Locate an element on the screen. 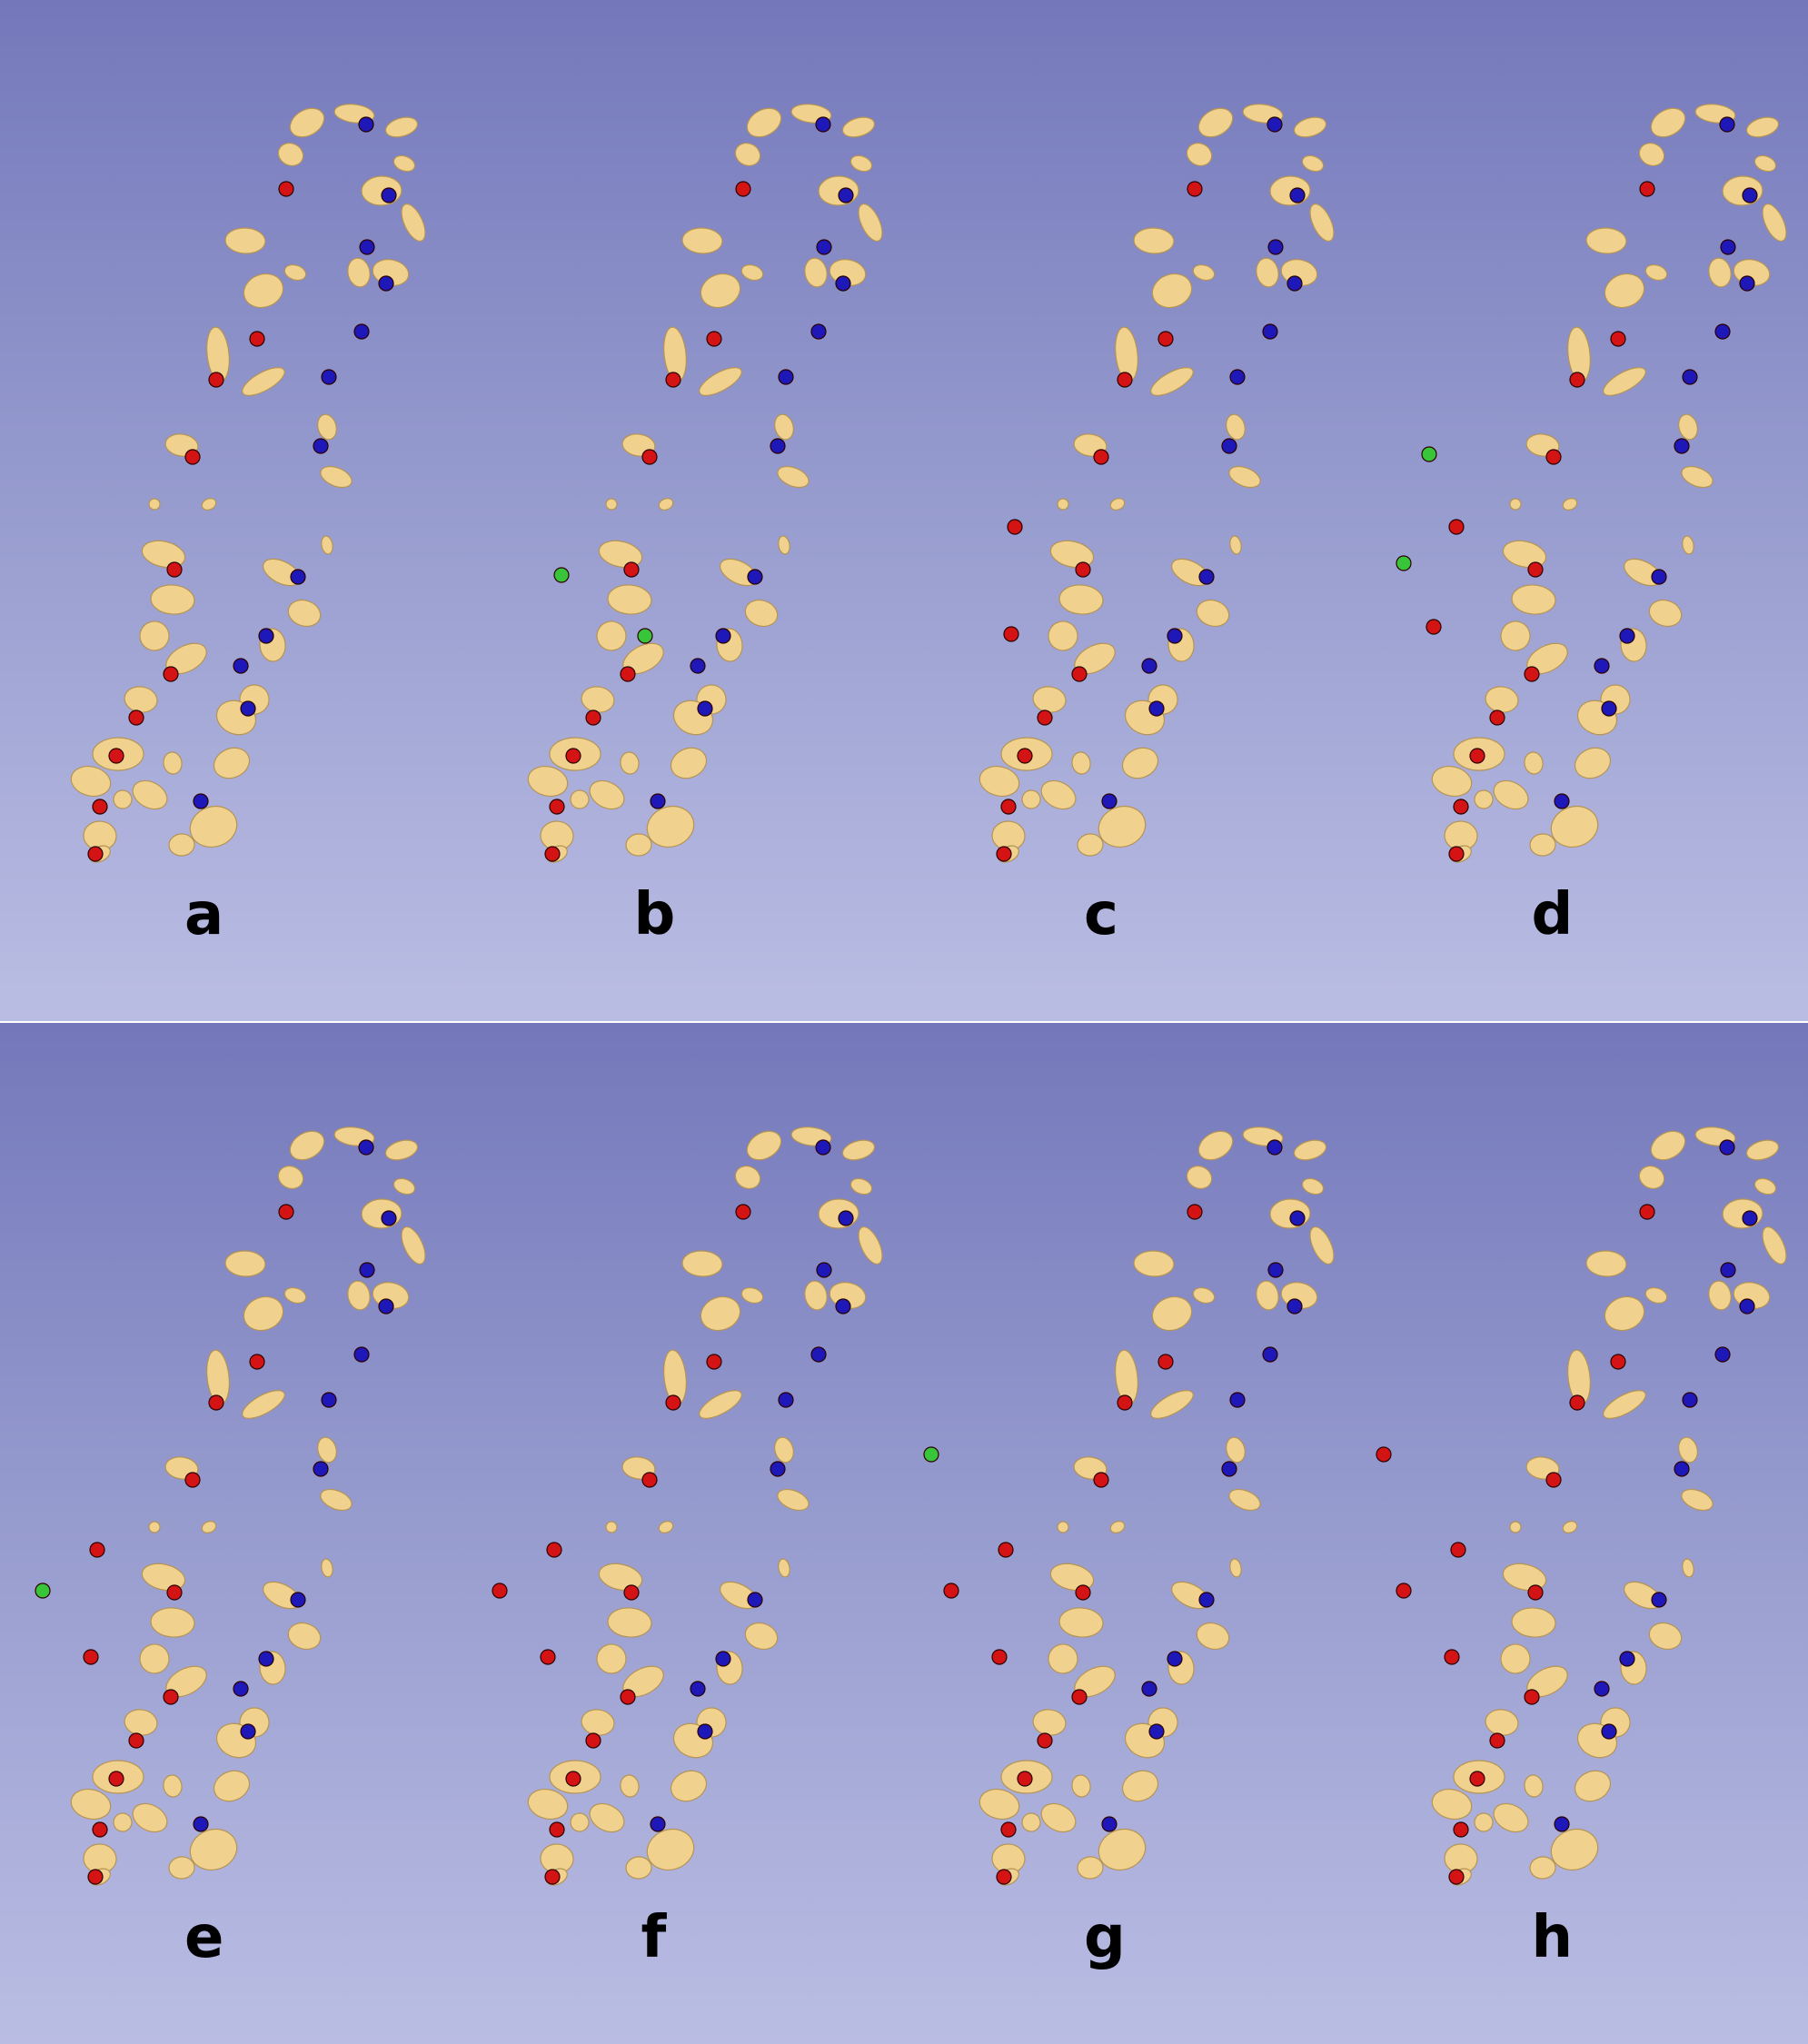 The width and height of the screenshot is (1808, 2044). panel-e: e is located at coordinates (226, 1533).